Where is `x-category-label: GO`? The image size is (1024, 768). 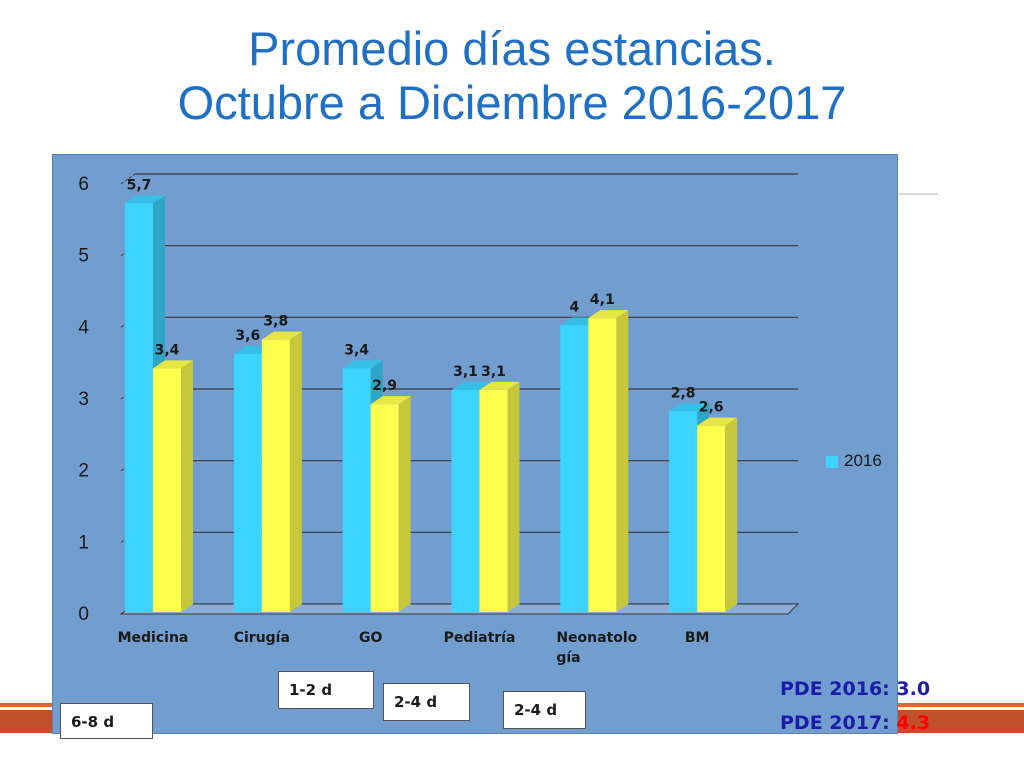
x-category-label: GO is located at coordinates (370, 638).